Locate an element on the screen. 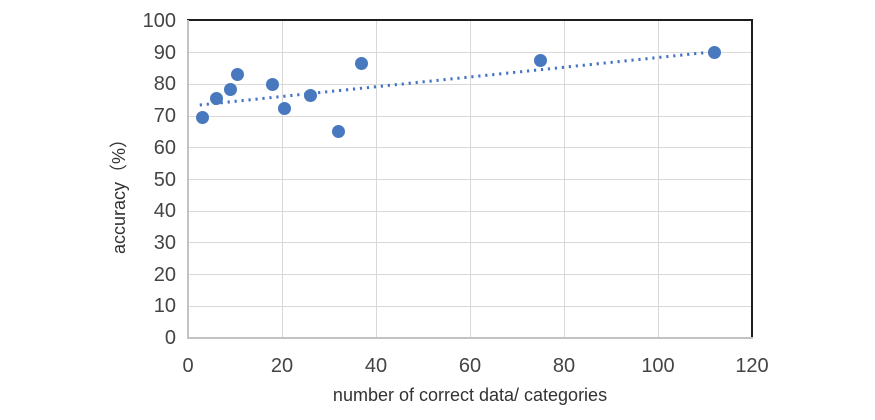 The height and width of the screenshot is (420, 875). y-tick-label: 70 is located at coordinates (164, 116).